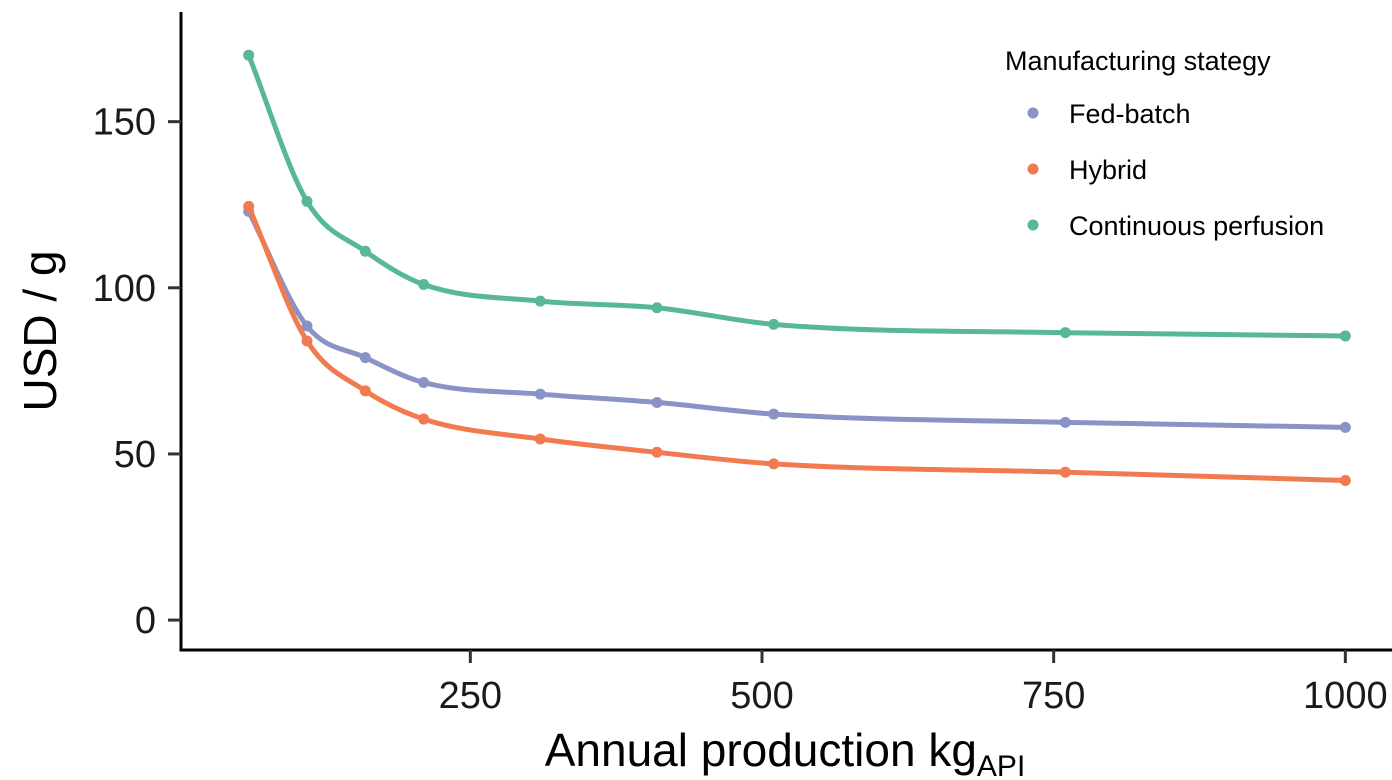  Describe the element at coordinates (1130, 114) in the screenshot. I see `legend-label: Fed-batch` at that location.